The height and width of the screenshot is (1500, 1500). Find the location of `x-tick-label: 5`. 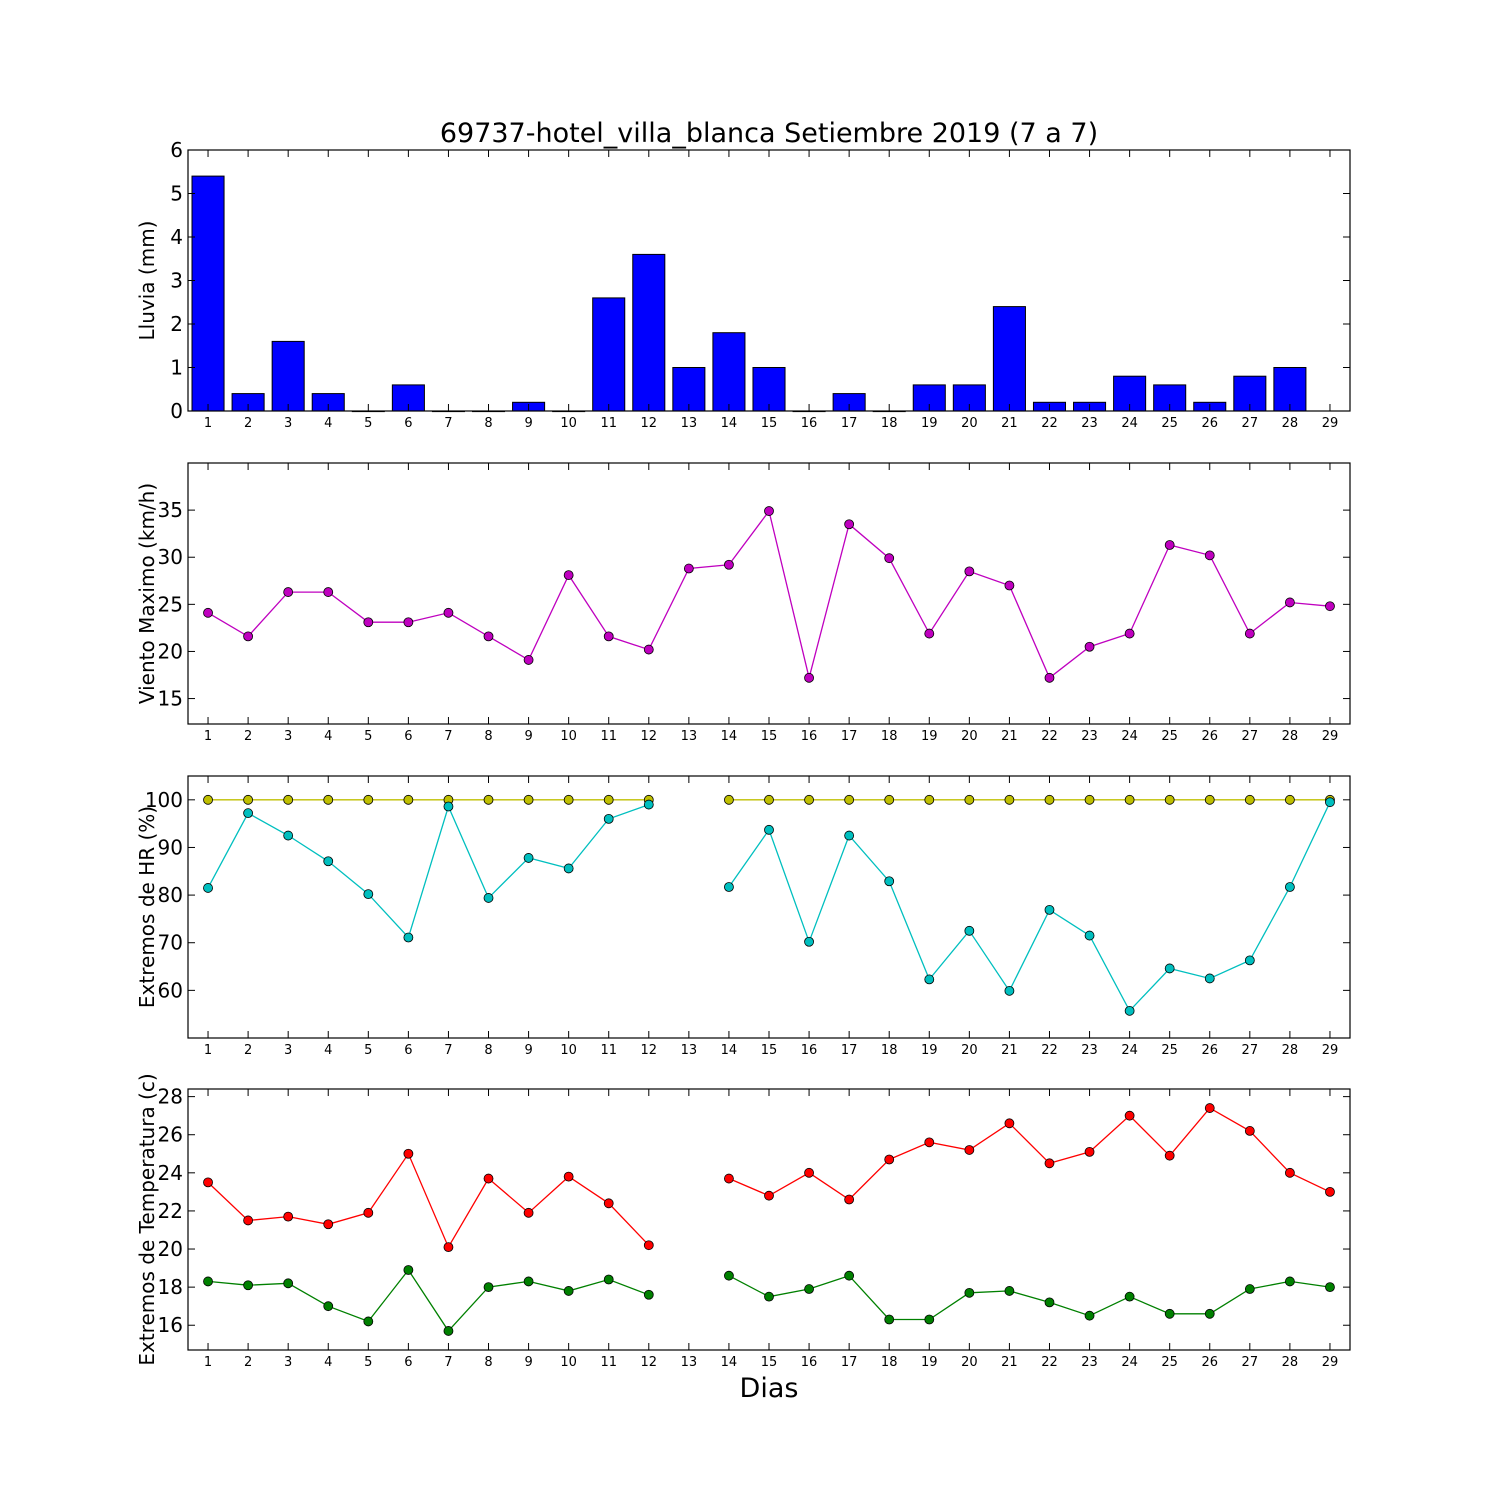

x-tick-label: 5 is located at coordinates (368, 423).